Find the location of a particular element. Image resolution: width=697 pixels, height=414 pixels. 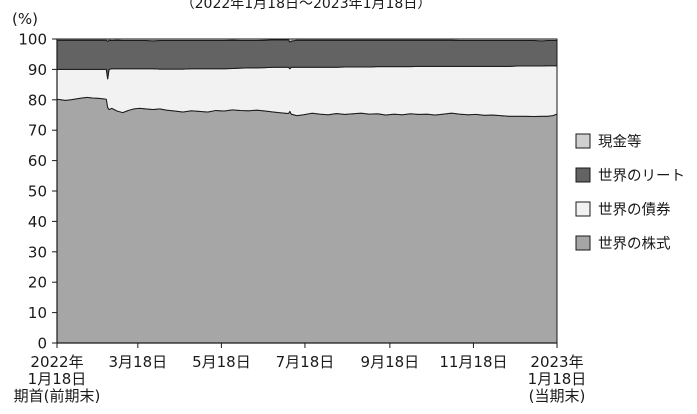

y-axis-ticks: 0 10 20 30 40 50 60 70 80 90 100 is located at coordinates (37, 192).